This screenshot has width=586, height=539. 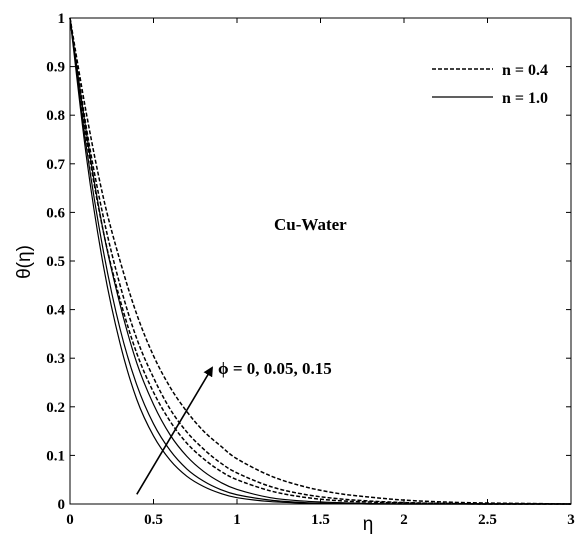 What do you see at coordinates (487, 520) in the screenshot?
I see `x-tick-label: 2.5` at bounding box center [487, 520].